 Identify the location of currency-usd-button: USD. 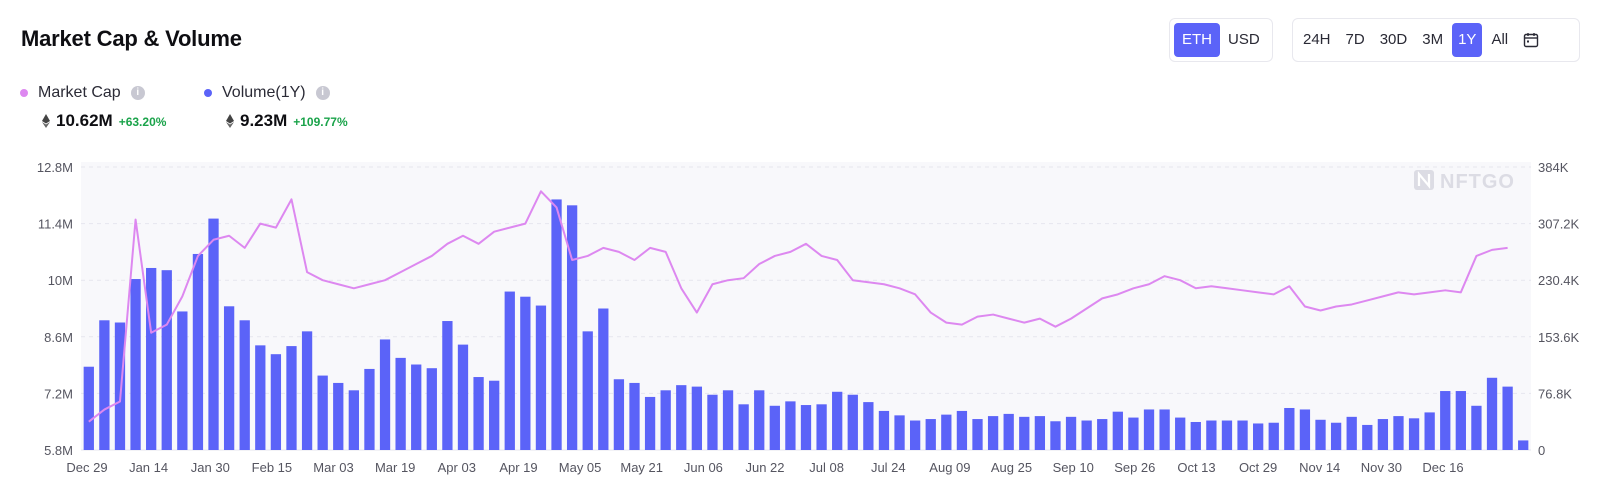
(1244, 39).